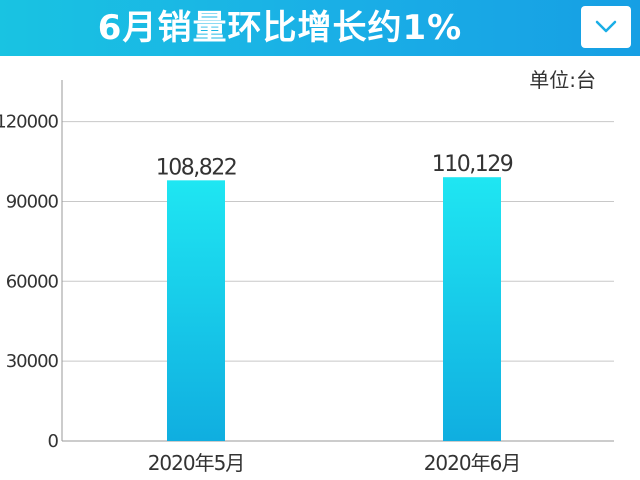 This screenshot has width=640, height=480. I want to click on y-tick-label: 0, so click(53, 441).